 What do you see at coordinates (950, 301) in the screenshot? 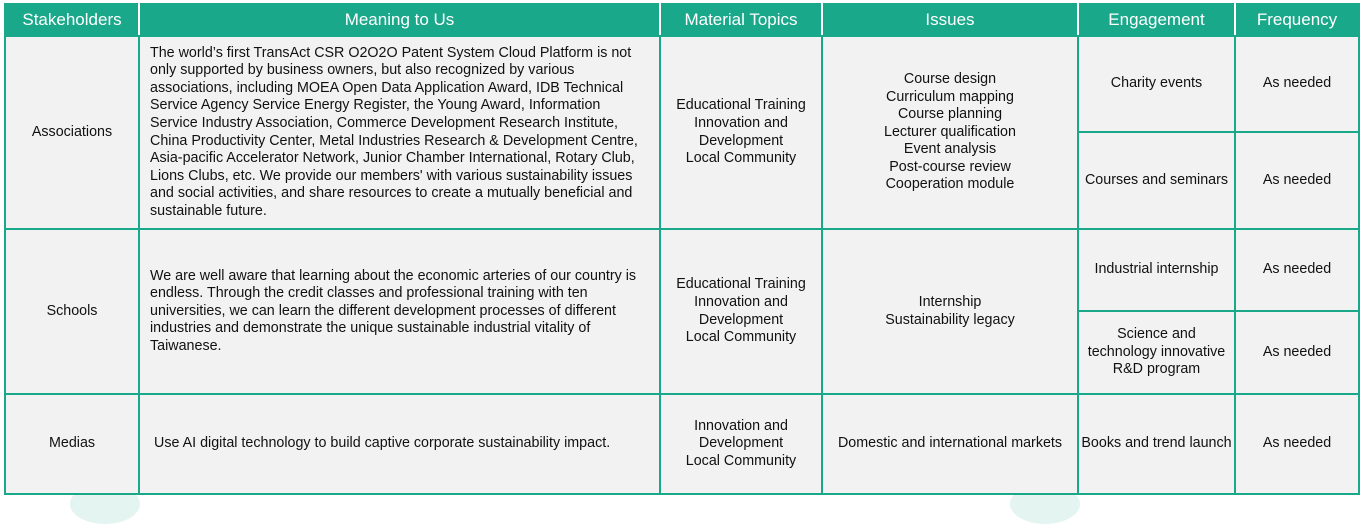
I see `issue-item: Internship` at bounding box center [950, 301].